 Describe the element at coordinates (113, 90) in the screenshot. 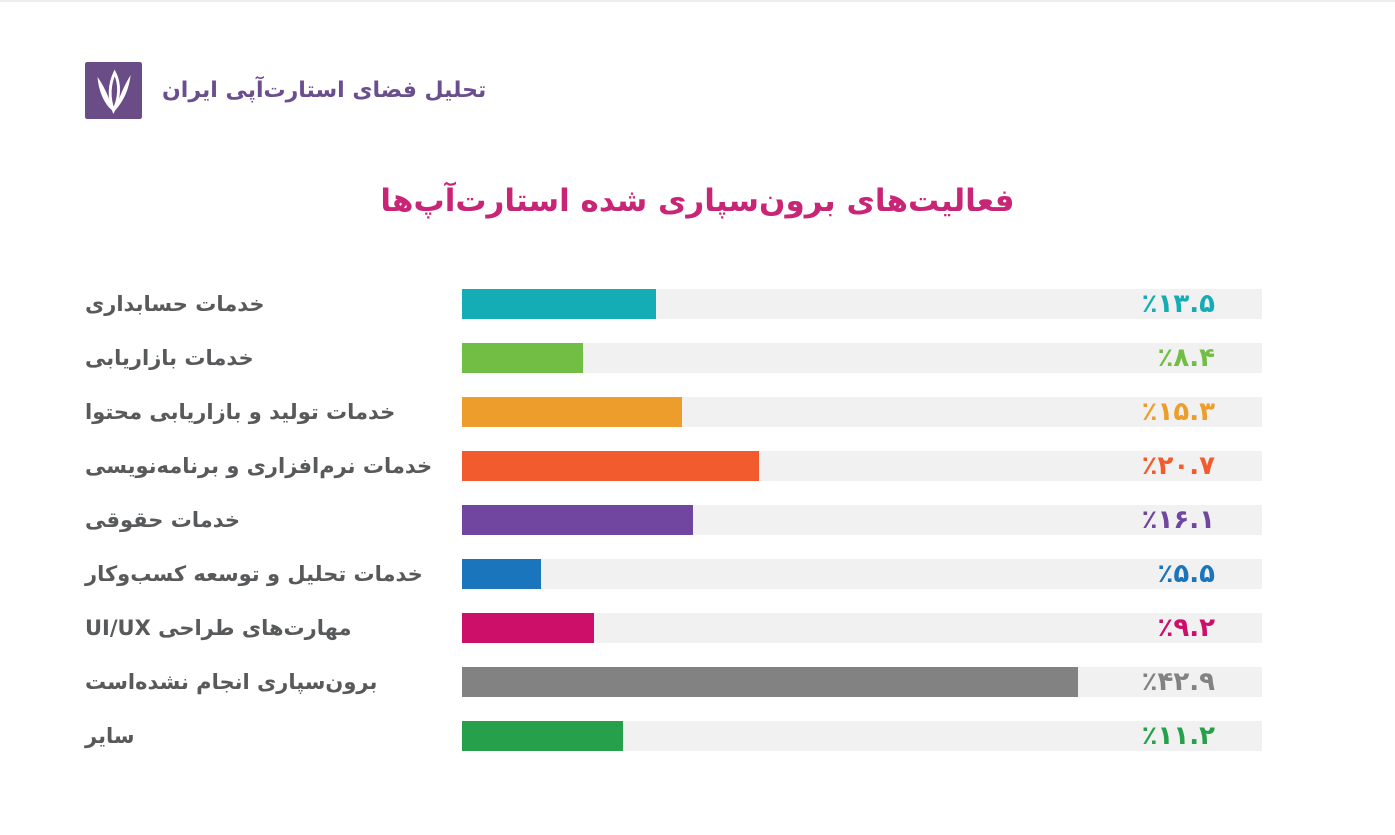

I see `brand-logo-icon` at that location.